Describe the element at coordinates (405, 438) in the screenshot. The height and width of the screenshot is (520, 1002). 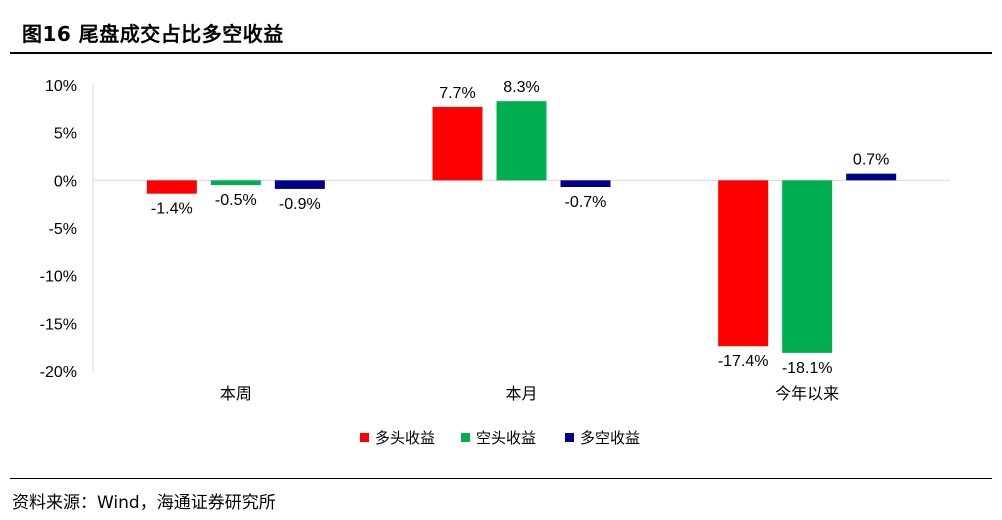
I see `legend-label: 多头收益` at that location.